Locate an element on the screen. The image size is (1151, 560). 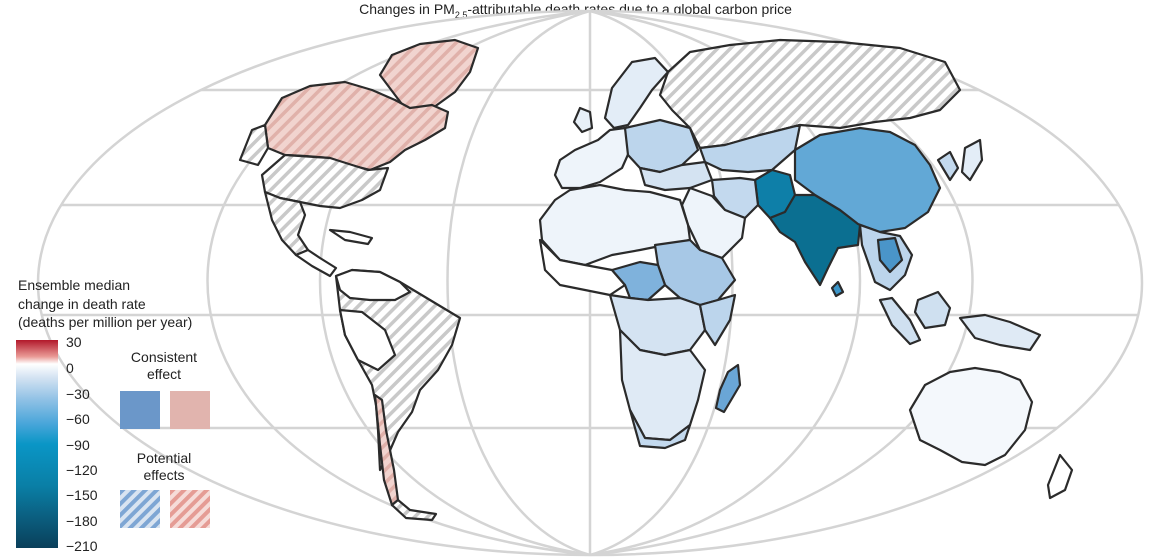
nigeria-chad is located at coordinates (638, 281).